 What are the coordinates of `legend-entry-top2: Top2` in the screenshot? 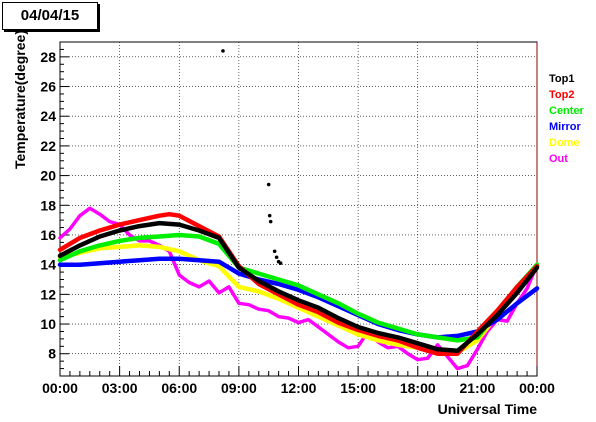 It's located at (561, 95).